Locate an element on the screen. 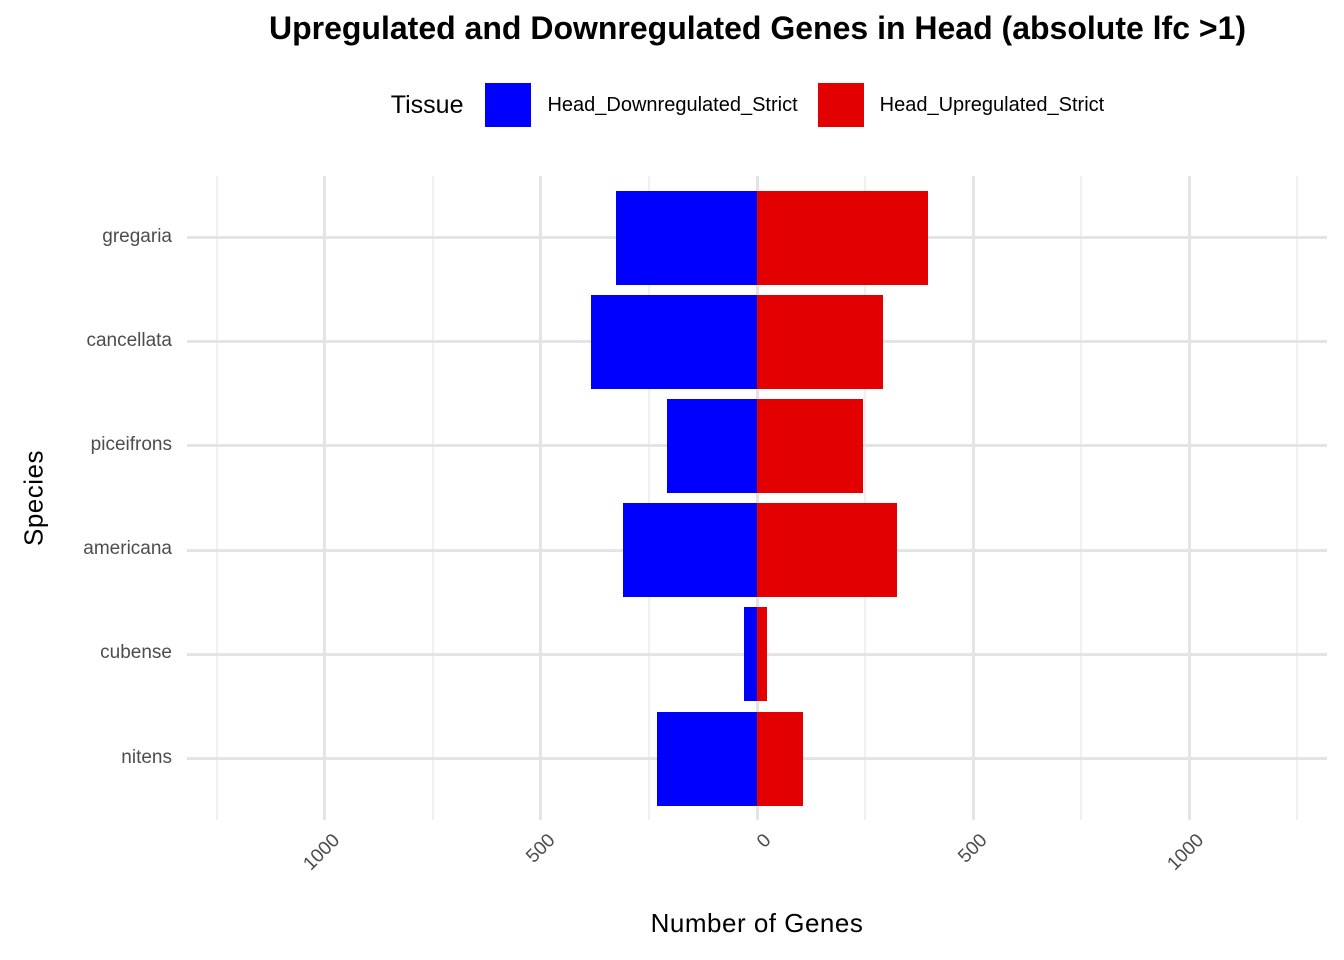  y-axis-label-cancellata: cancellata is located at coordinates (129, 340).